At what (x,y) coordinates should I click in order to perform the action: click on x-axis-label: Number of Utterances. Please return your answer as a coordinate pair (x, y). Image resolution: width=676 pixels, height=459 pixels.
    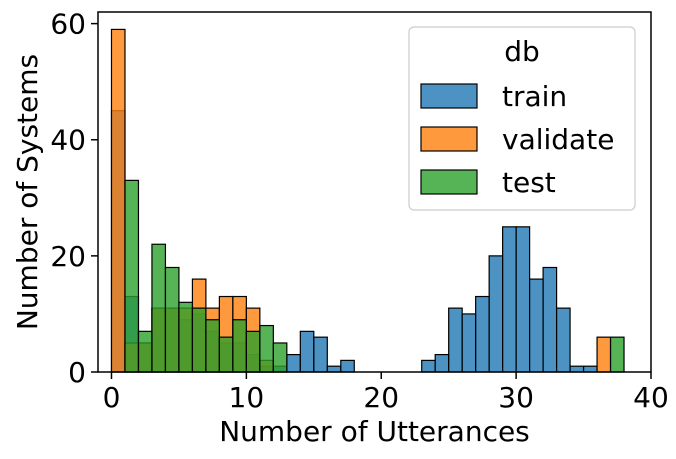
    Looking at the image, I should click on (374, 431).